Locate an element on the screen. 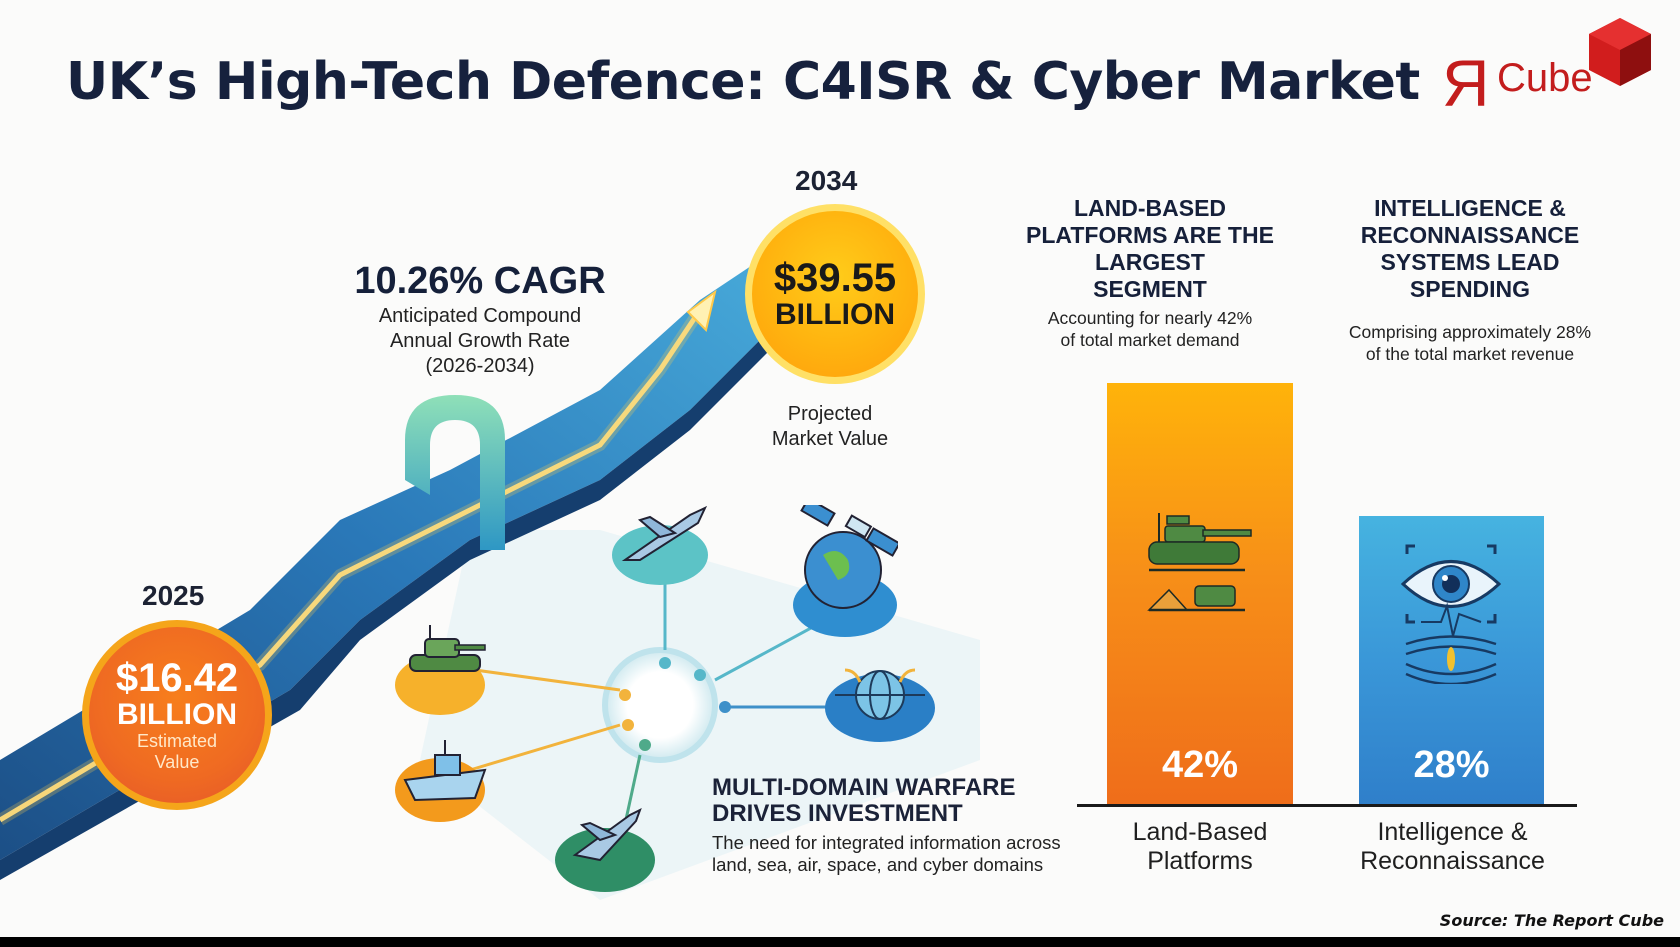 This screenshot has height=947, width=1680. caption-line: Value is located at coordinates (177, 762).